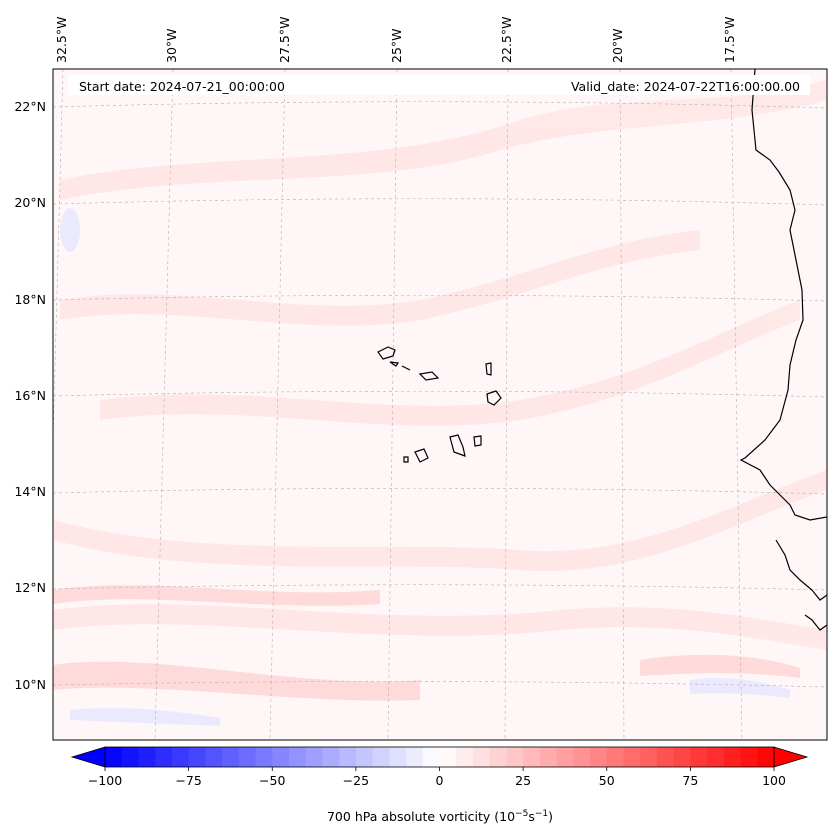  Describe the element at coordinates (30, 491) in the screenshot. I see `lat-label: 14°N` at that location.